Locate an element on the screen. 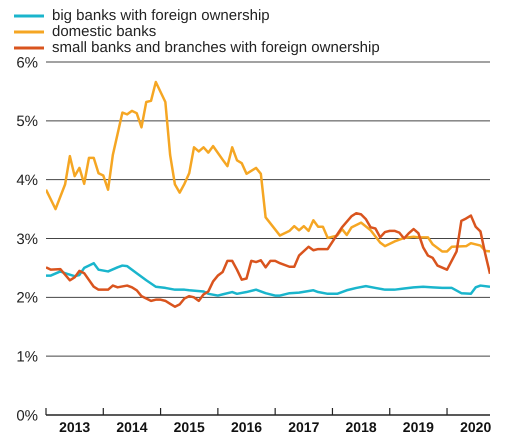 This screenshot has height=443, width=508. x-tick-label: 2013 is located at coordinates (74, 427).